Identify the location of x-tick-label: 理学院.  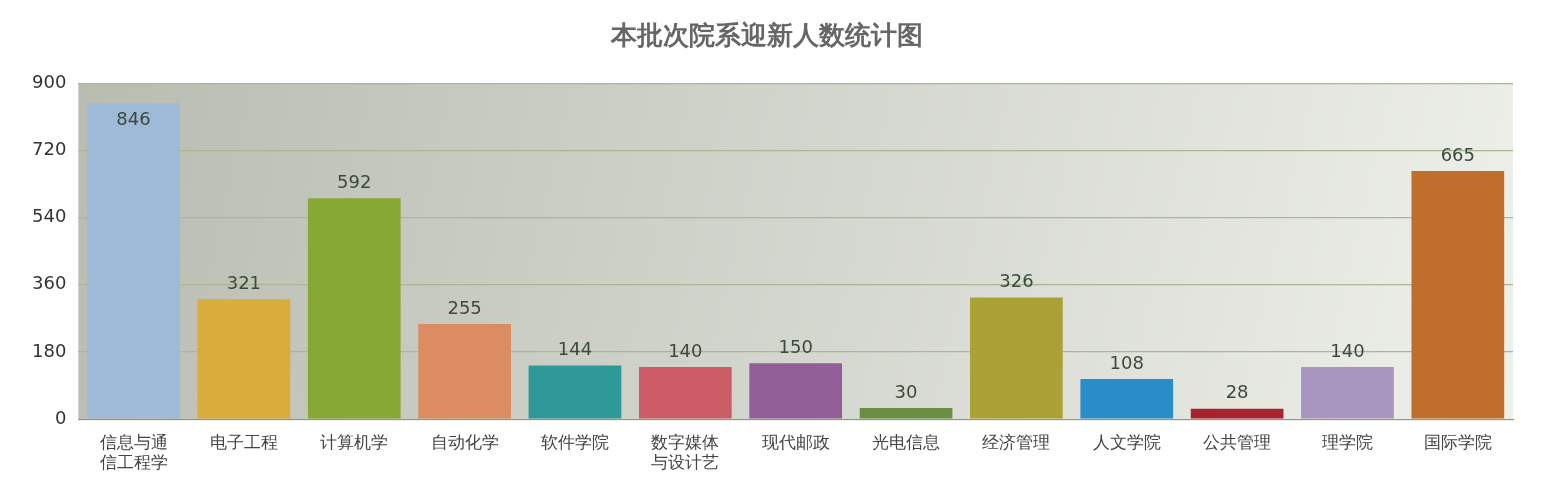
(1347, 441).